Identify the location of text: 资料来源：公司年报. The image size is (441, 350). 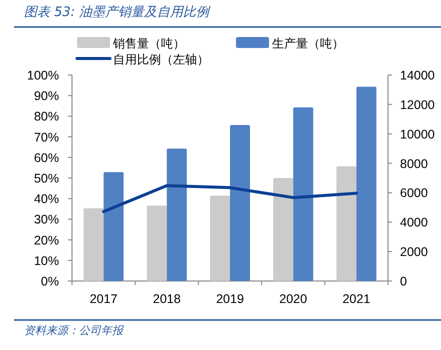
(74, 330).